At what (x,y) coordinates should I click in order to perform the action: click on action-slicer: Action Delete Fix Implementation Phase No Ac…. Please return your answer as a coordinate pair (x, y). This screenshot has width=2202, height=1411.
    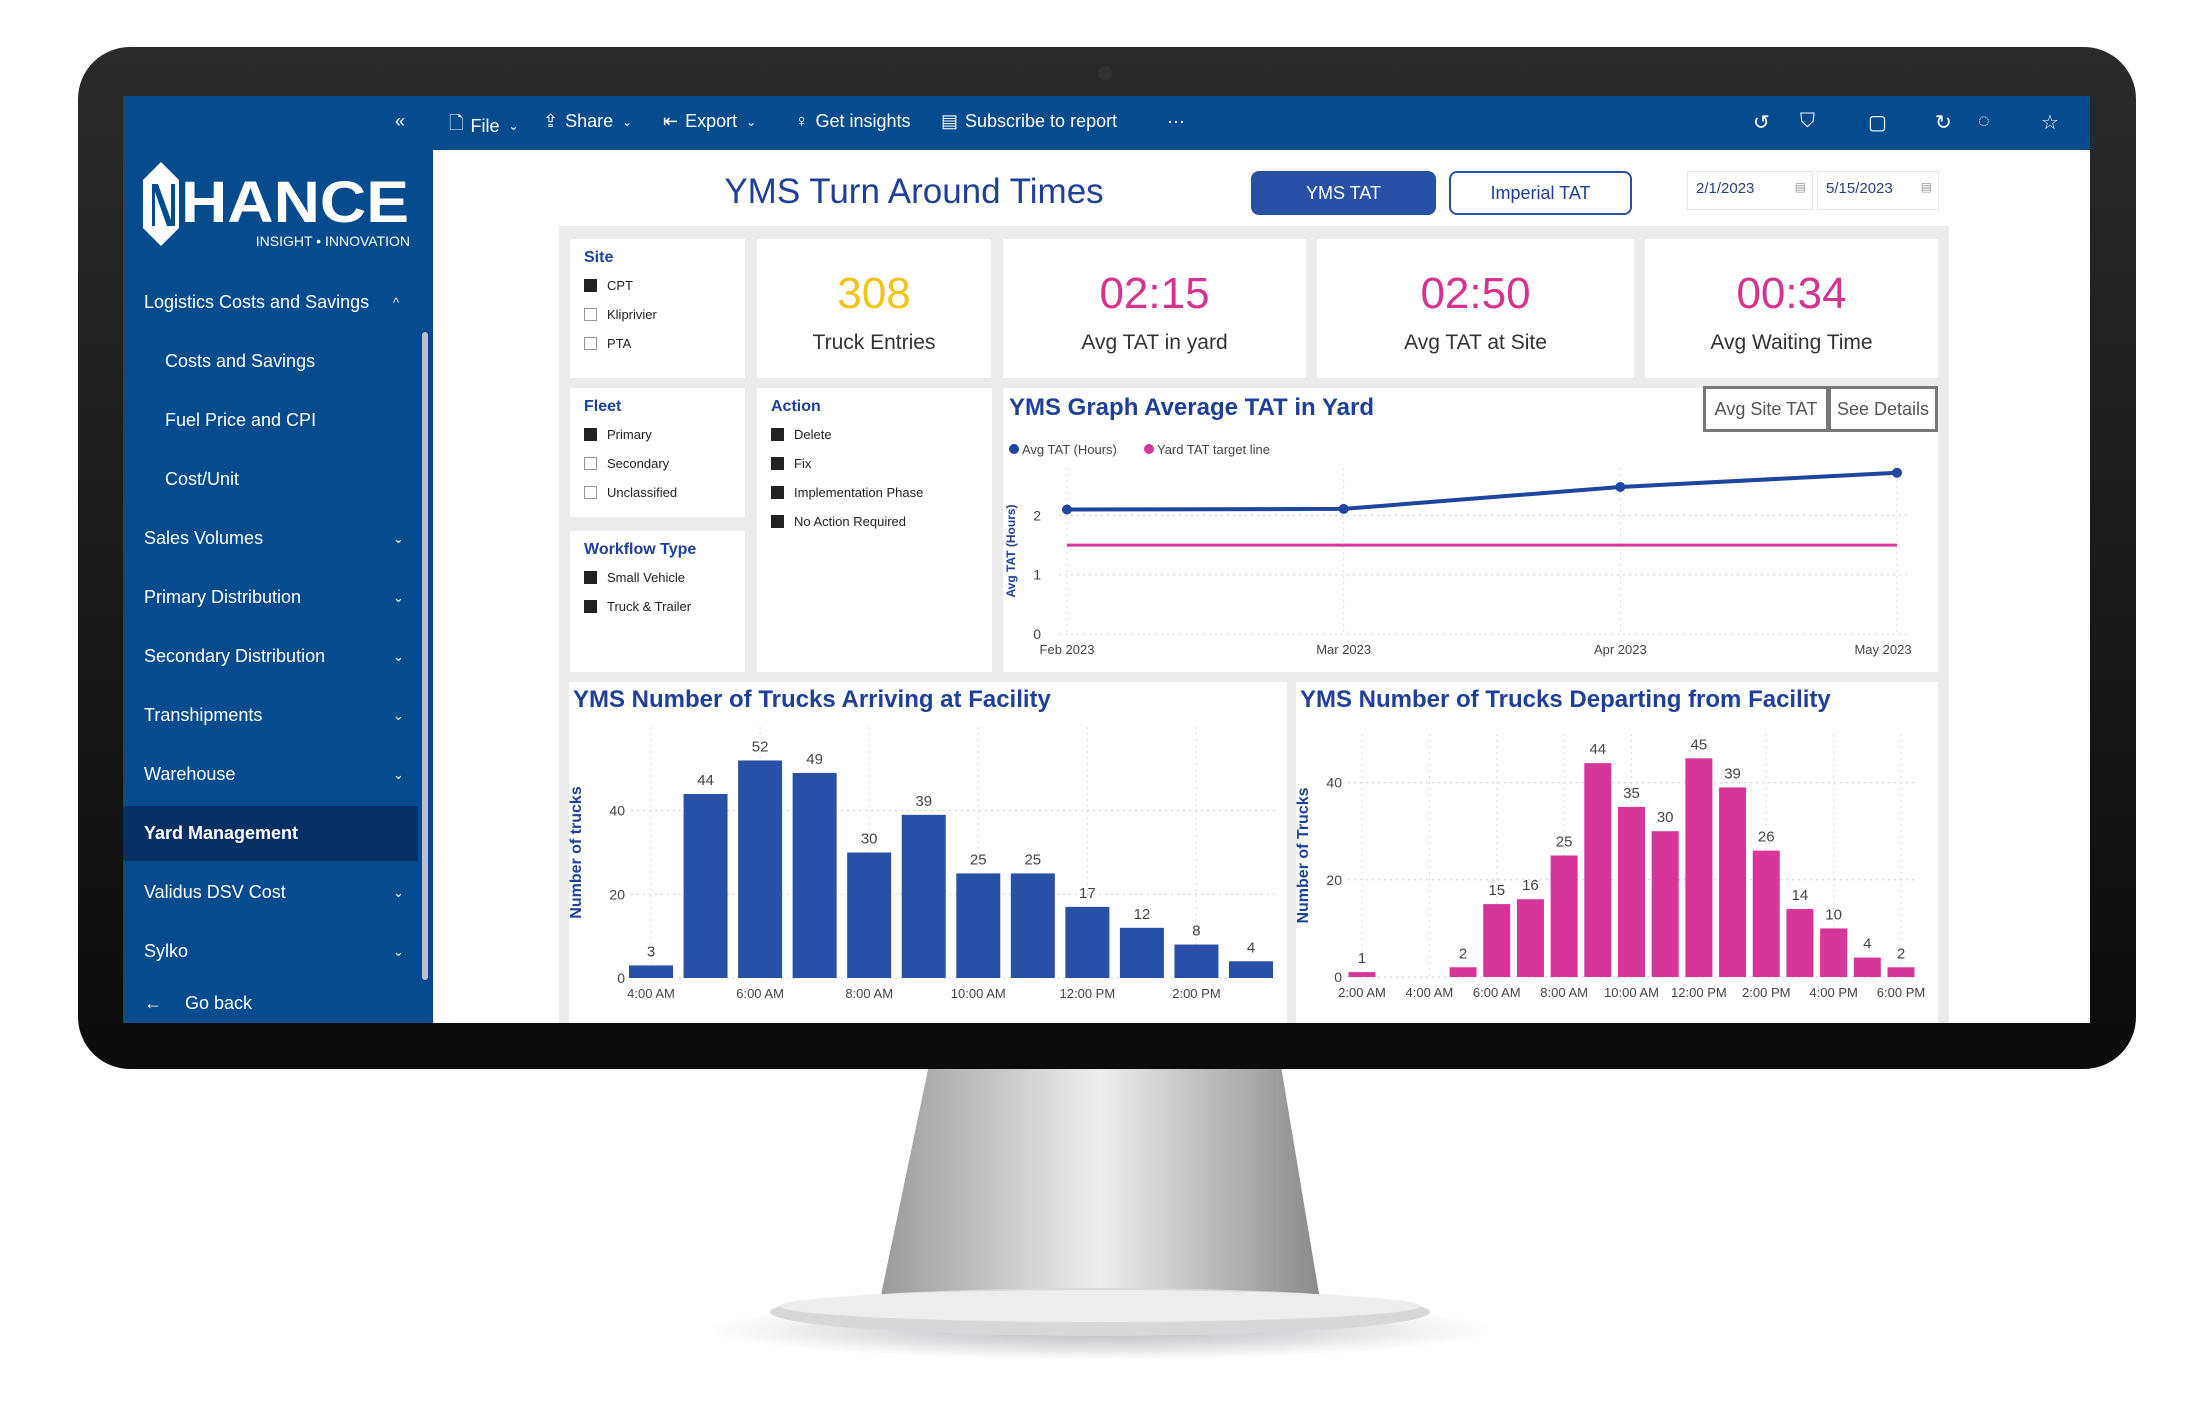
    Looking at the image, I should click on (874, 530).